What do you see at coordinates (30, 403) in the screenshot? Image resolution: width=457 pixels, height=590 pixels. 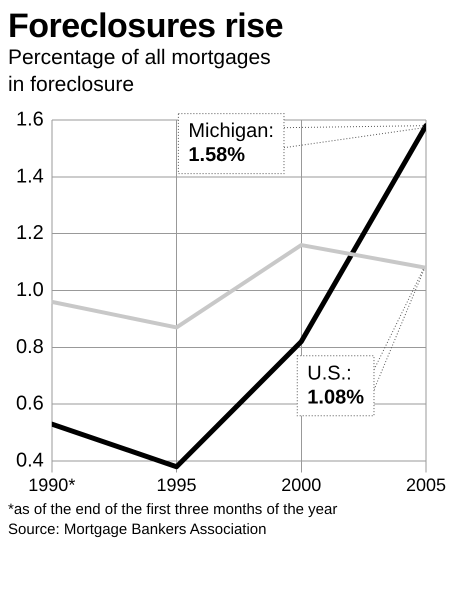 I see `y-tick-label: 0.6` at bounding box center [30, 403].